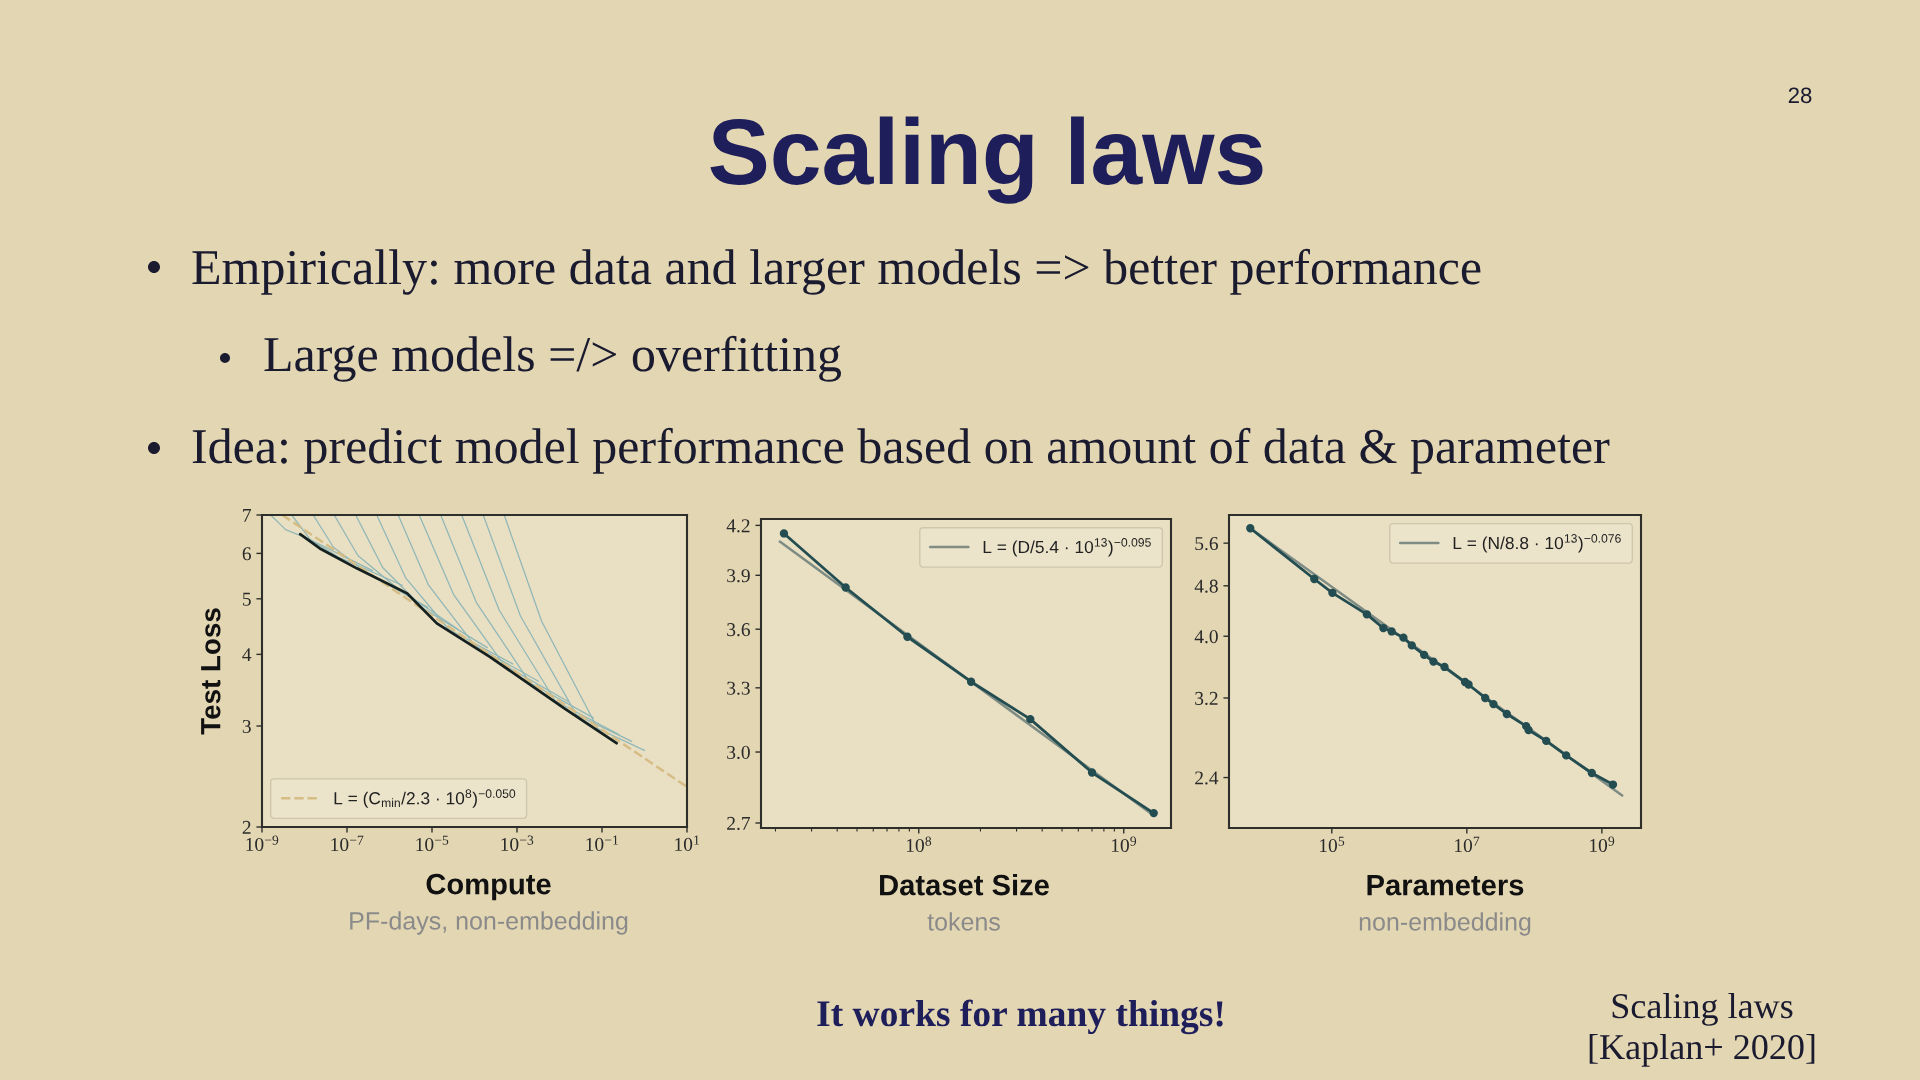  Describe the element at coordinates (1206, 544) in the screenshot. I see `y-tick-label: 5.6` at that location.